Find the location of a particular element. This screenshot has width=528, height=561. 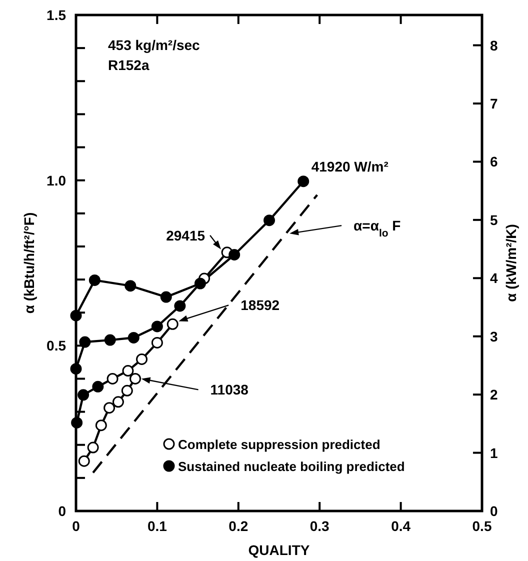

y2-axis-title: α (kW/m²/K) is located at coordinates (511, 263).